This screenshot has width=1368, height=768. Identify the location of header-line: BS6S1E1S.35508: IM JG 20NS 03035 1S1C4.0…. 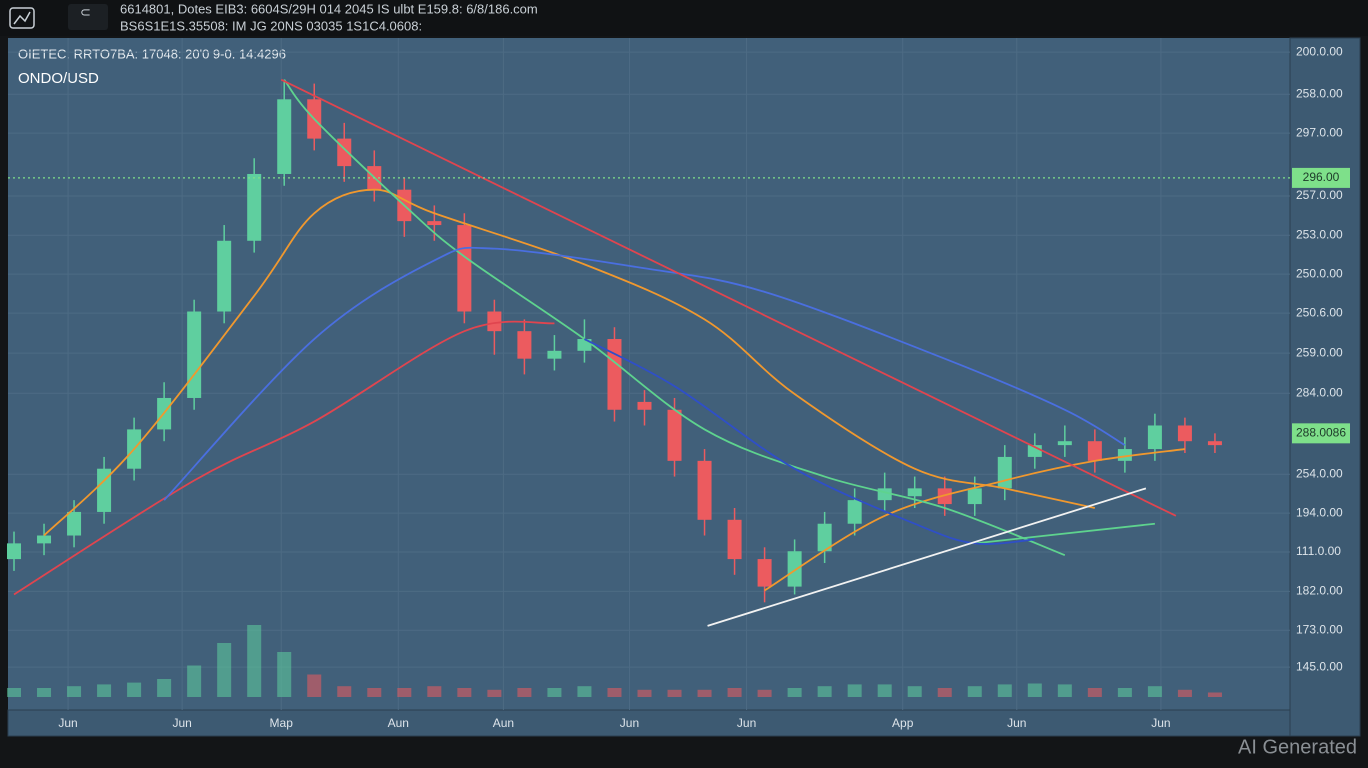
(271, 25).